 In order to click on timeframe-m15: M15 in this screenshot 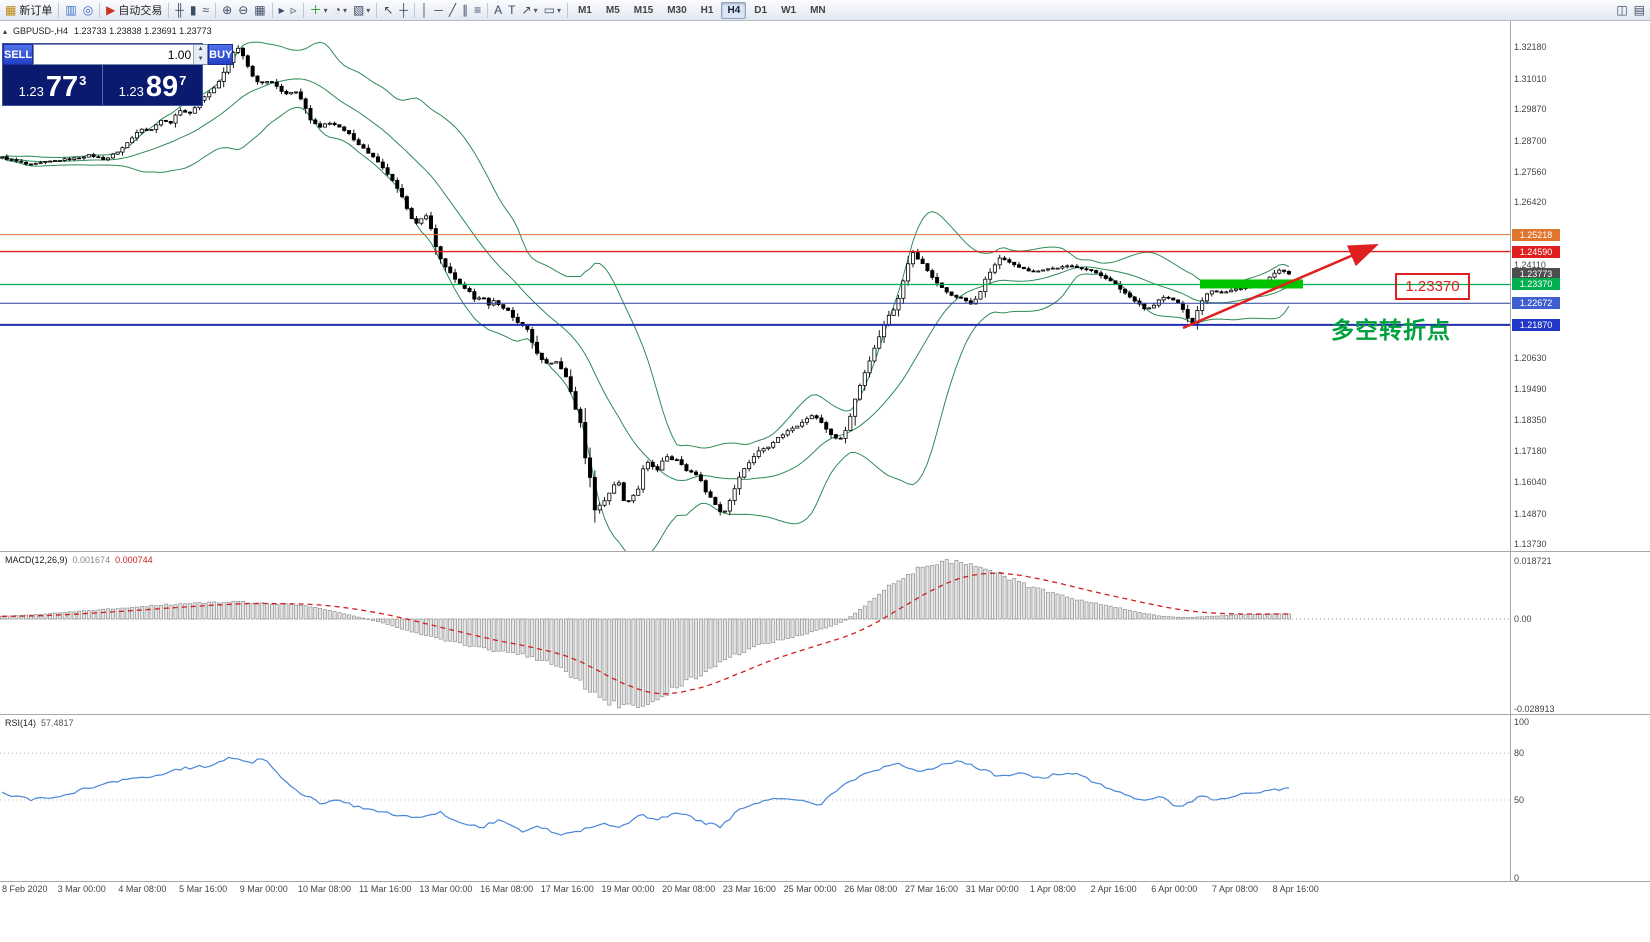, I will do `click(643, 10)`.